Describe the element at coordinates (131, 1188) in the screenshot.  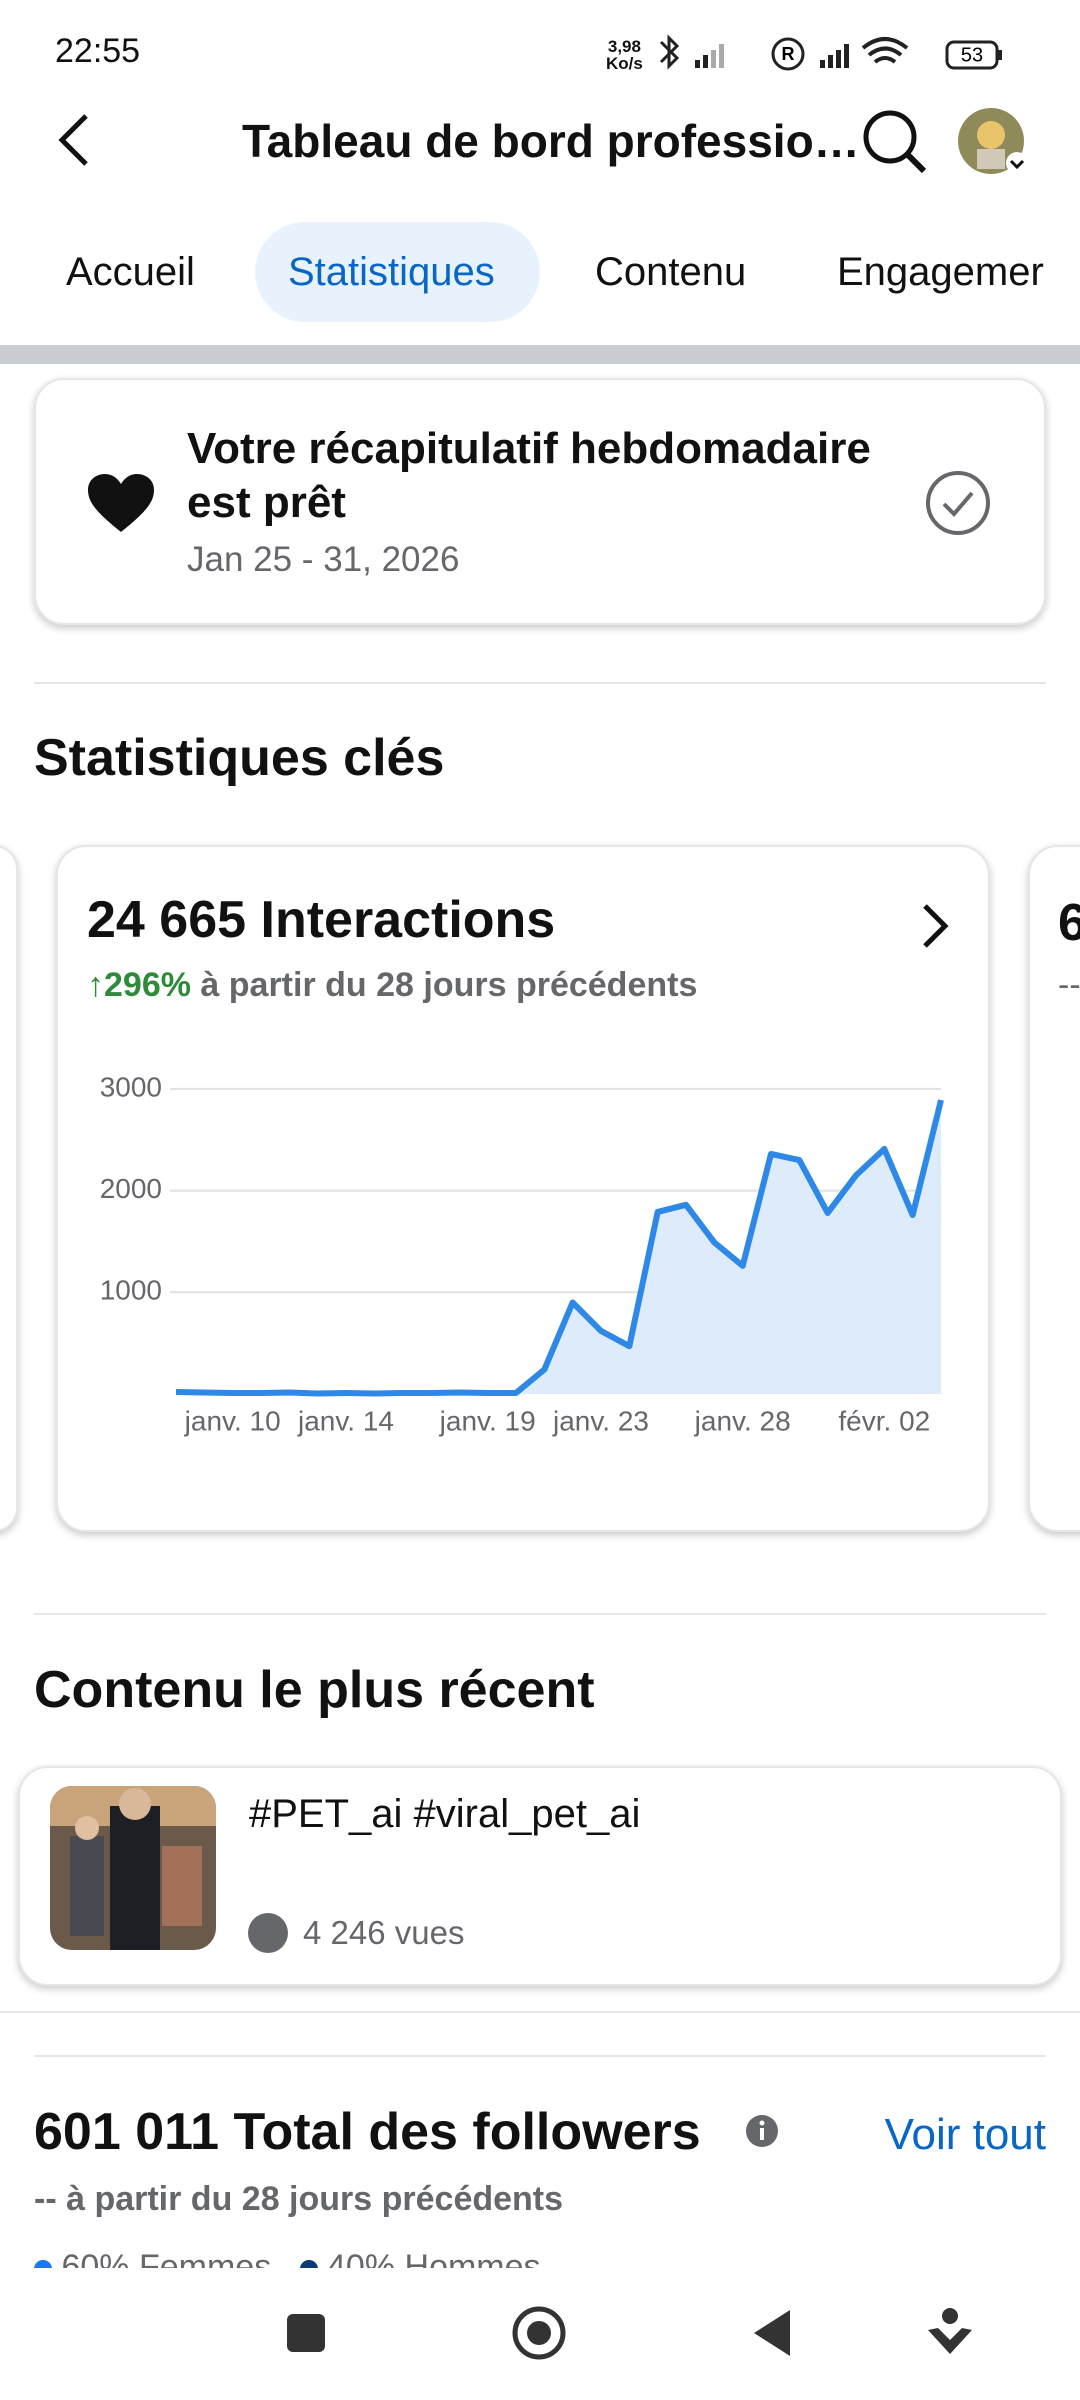
I see `y-tick-label: 2000` at that location.